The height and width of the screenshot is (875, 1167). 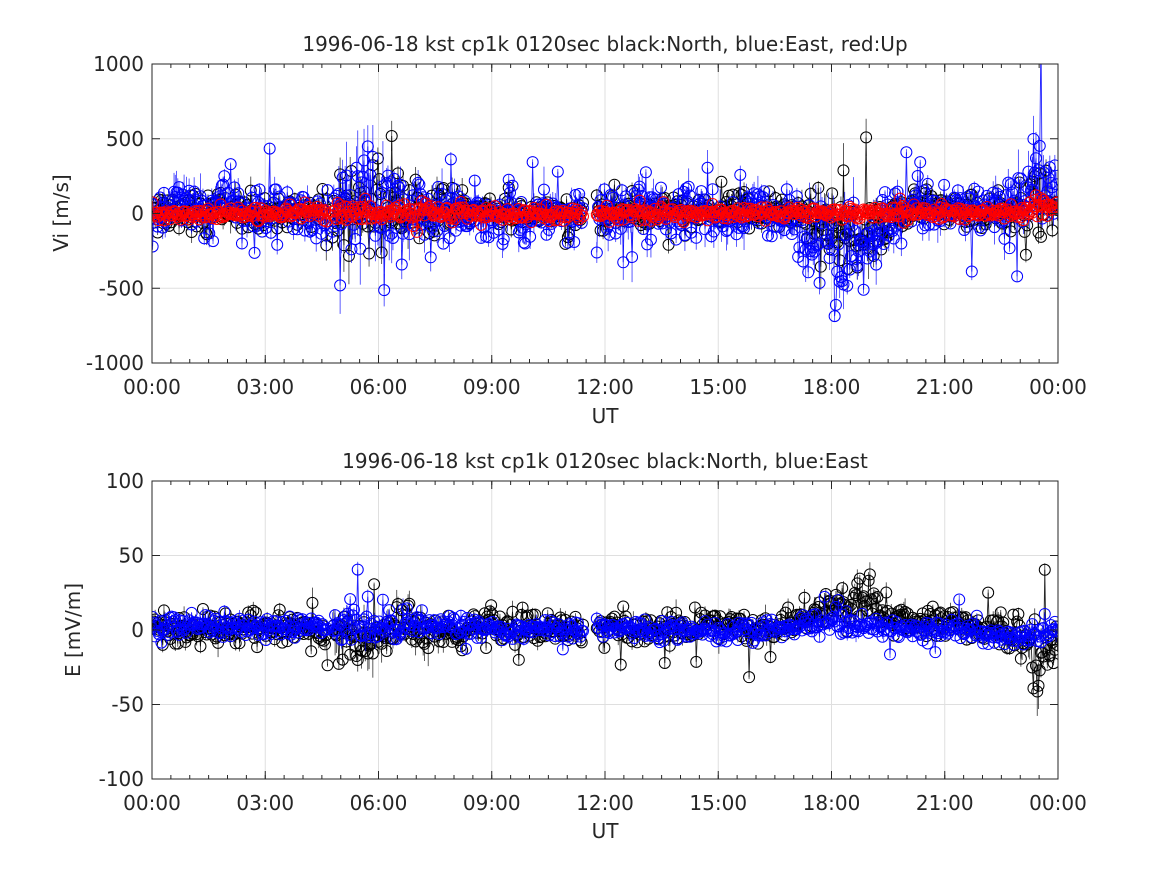 I want to click on velocity-x-tick-label: 18:00, so click(x=832, y=387).